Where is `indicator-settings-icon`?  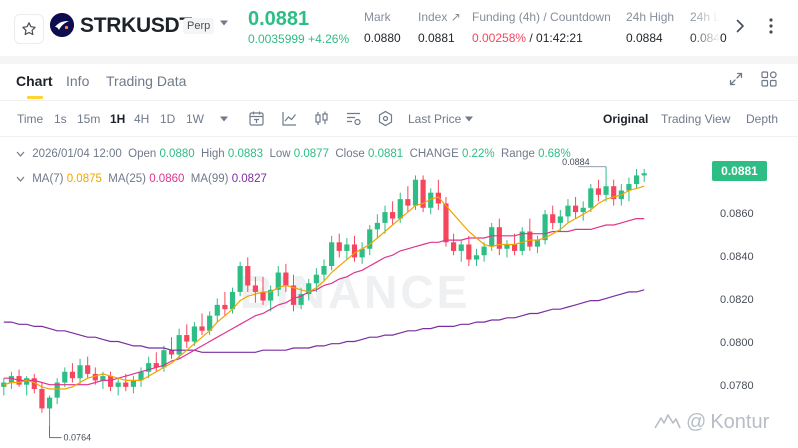
indicator-settings-icon is located at coordinates (353, 118).